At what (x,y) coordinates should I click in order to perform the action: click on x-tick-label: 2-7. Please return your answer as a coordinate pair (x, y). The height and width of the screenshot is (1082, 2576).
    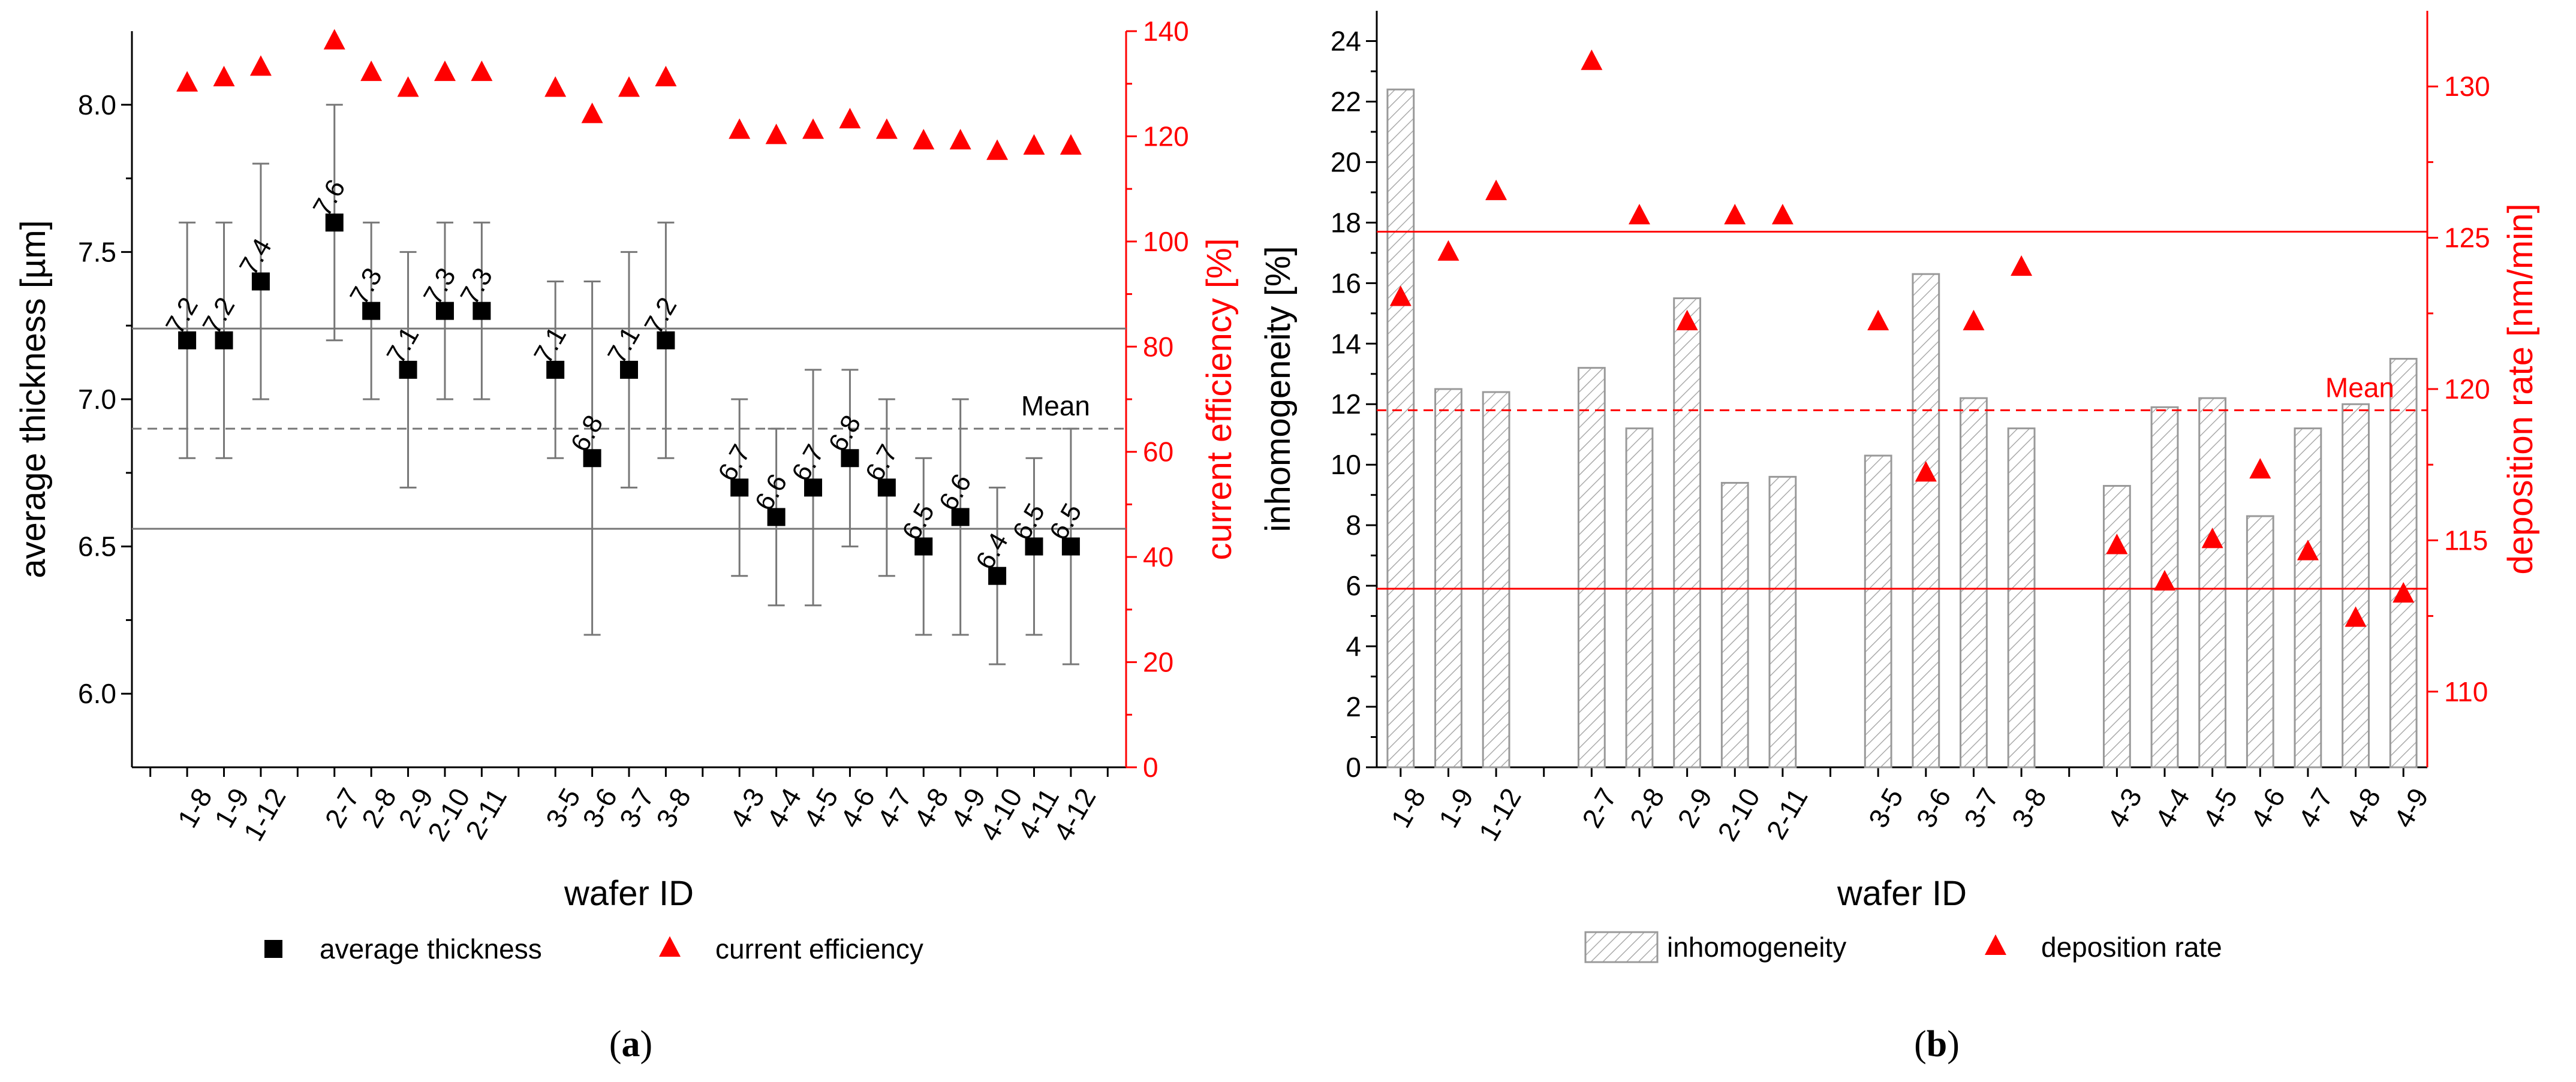
    Looking at the image, I should click on (342, 808).